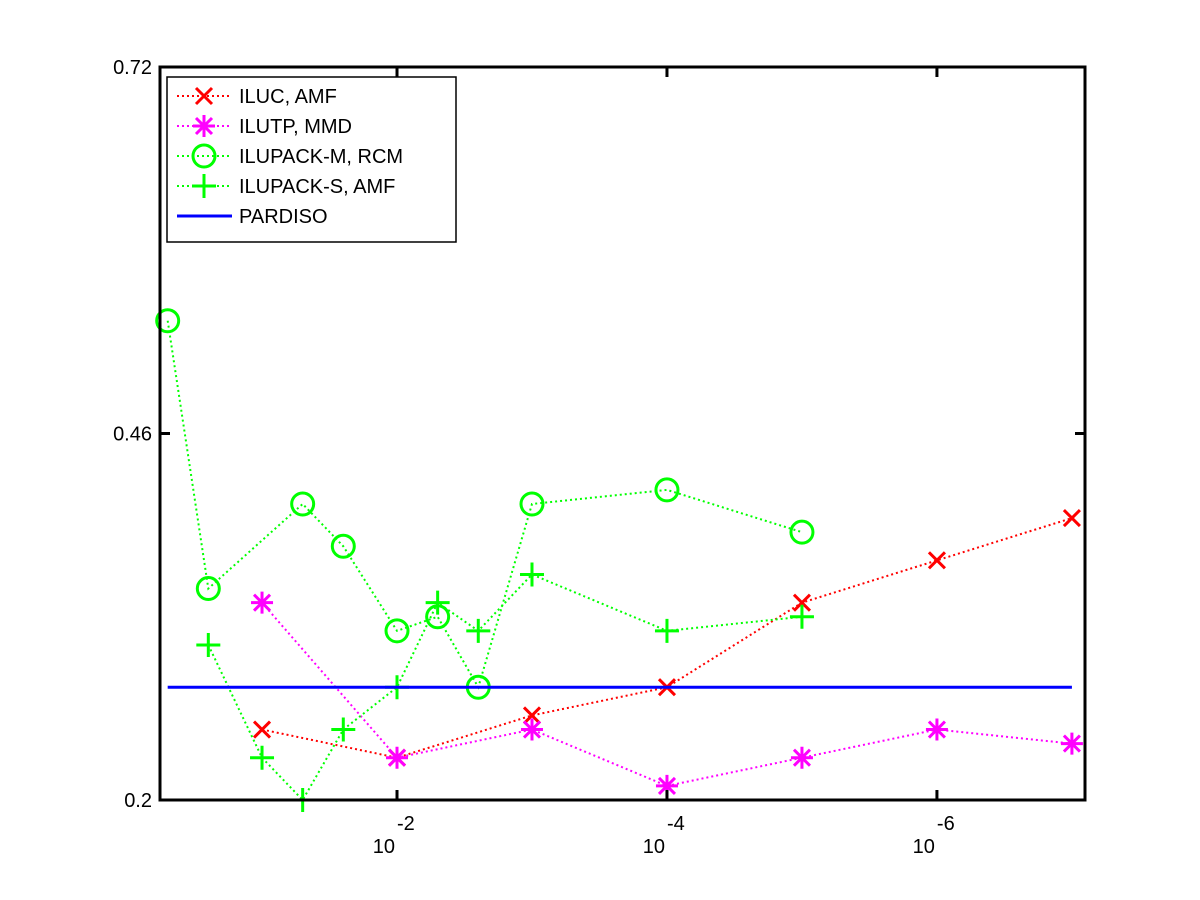 The width and height of the screenshot is (1200, 900). Describe the element at coordinates (676, 824) in the screenshot. I see `x-tick-exponent: -4` at that location.